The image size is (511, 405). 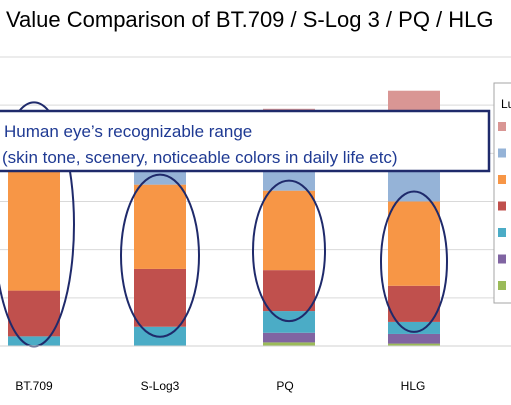 I want to click on x-tick-label: HLG, so click(x=413, y=386).